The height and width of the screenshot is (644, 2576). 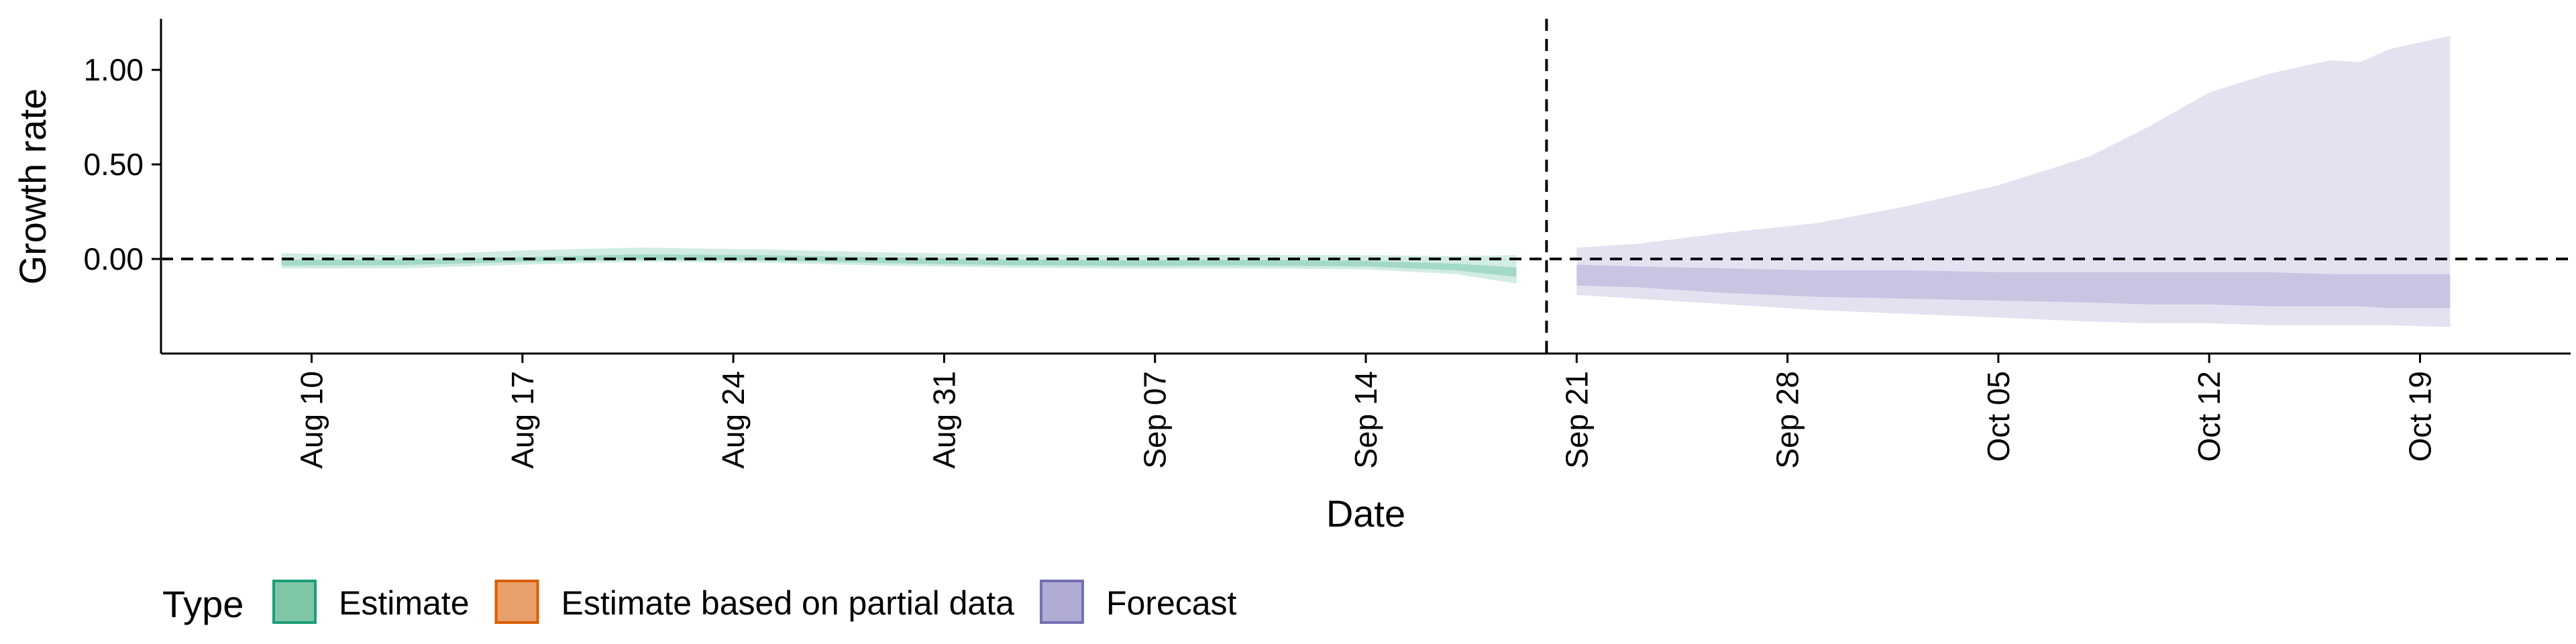 I want to click on x-tick-label: Aug 10, so click(x=311, y=420).